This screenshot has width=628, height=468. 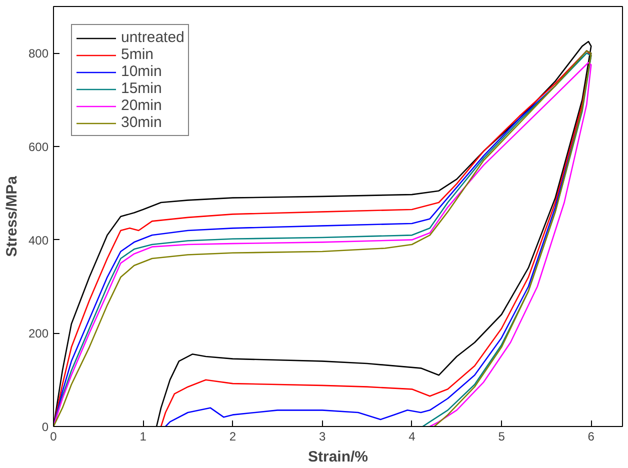 What do you see at coordinates (322, 437) in the screenshot?
I see `x-tick-label: 3` at bounding box center [322, 437].